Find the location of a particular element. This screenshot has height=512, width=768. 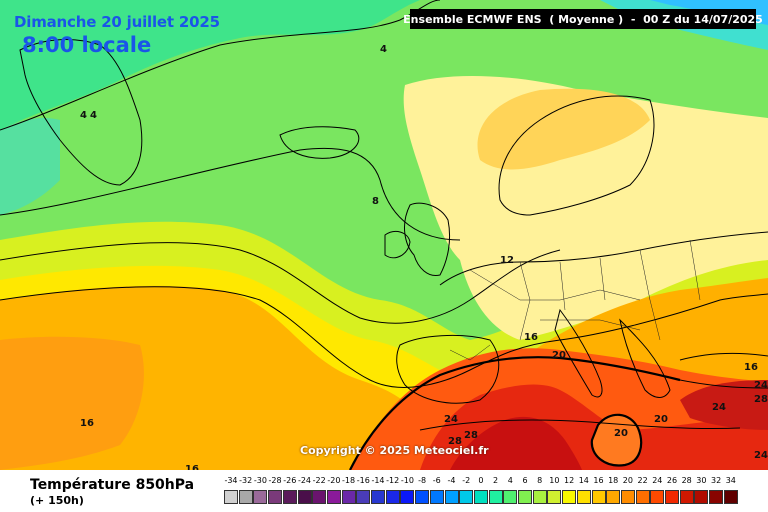

legend-tick-label: 22 is located at coordinates (642, 480).